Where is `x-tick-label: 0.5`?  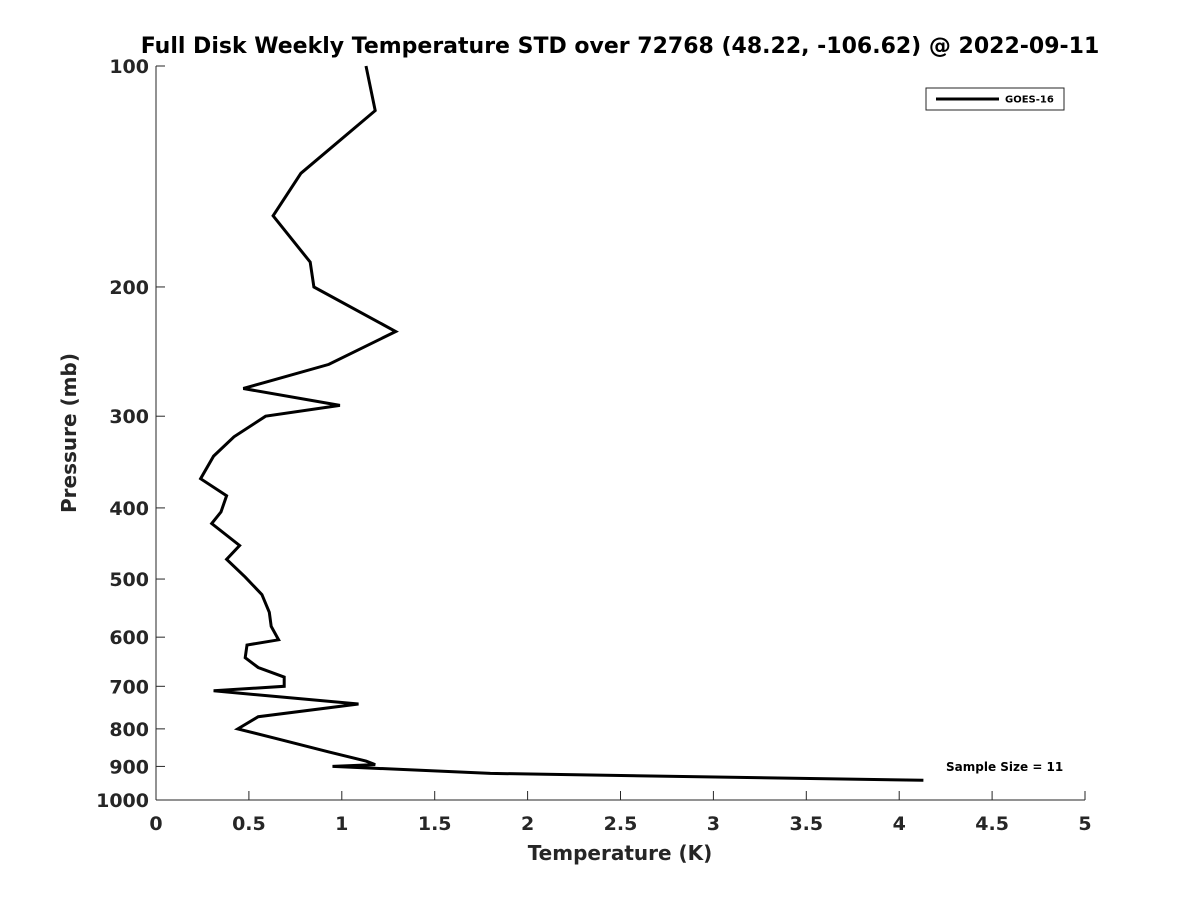 x-tick-label: 0.5 is located at coordinates (249, 824).